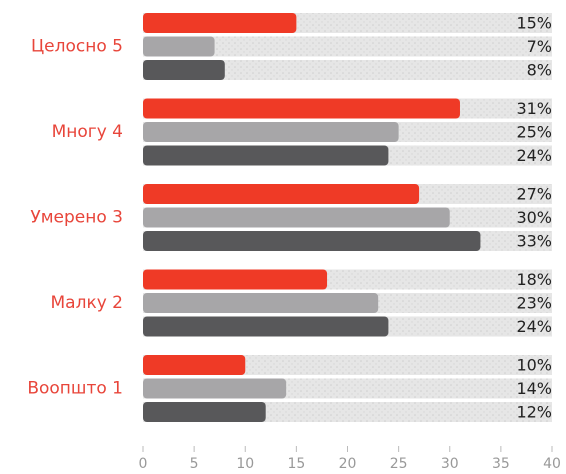 This screenshot has width=566, height=474. Describe the element at coordinates (534, 412) in the screenshot. I see `value-label: 12%` at that location.